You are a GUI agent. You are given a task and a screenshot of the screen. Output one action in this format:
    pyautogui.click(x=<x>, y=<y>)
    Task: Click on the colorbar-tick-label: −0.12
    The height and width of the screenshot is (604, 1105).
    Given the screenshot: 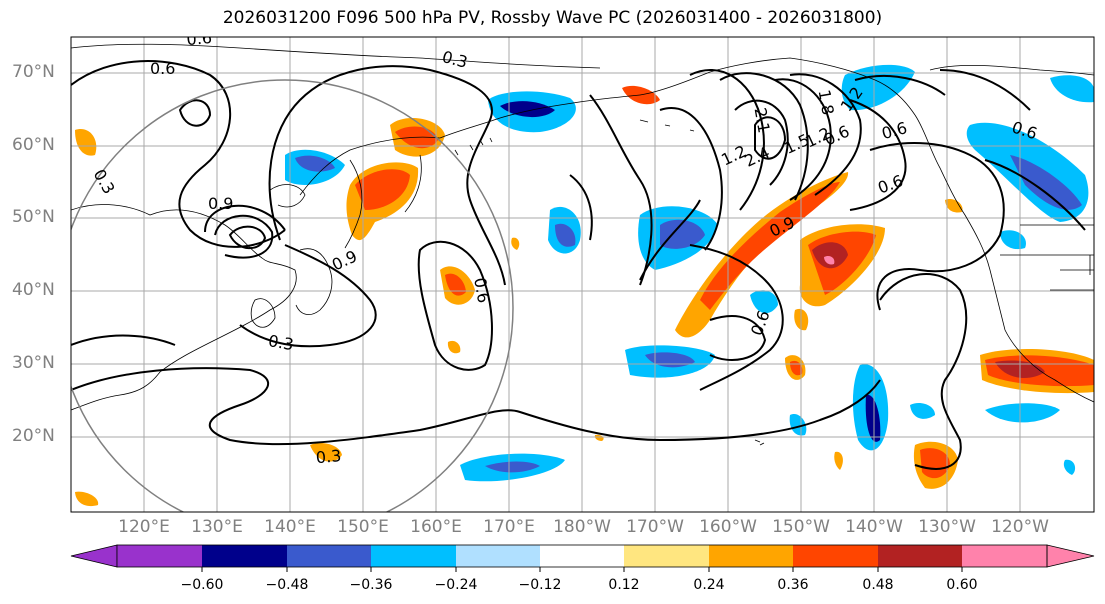 What is the action you would take?
    pyautogui.click(x=540, y=585)
    